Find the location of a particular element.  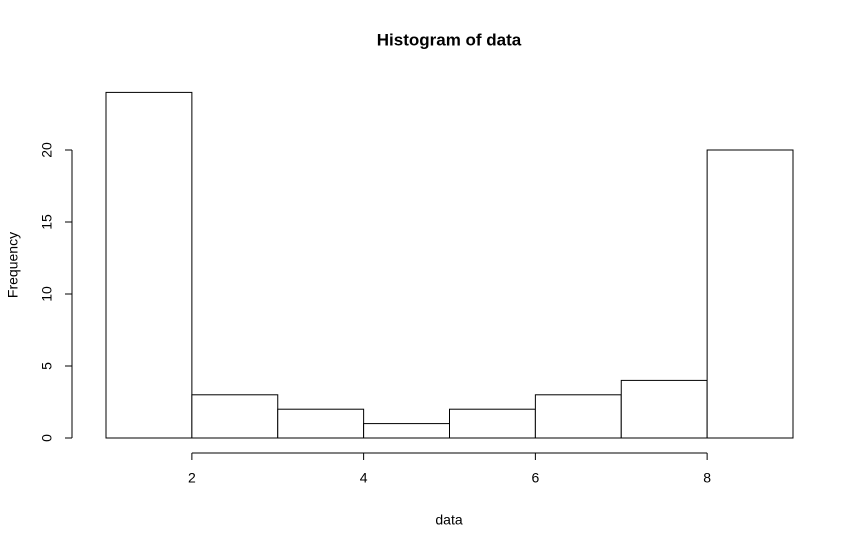

x-tick-label: 6 is located at coordinates (535, 478).